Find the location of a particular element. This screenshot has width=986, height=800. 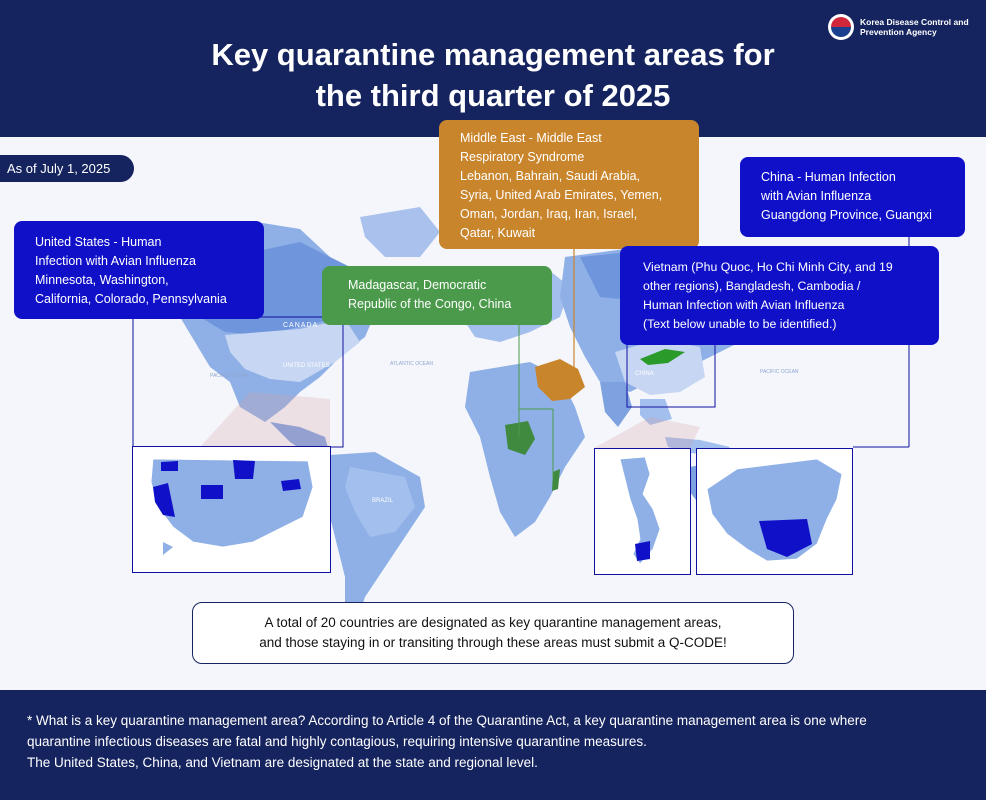

agency-logo-icon is located at coordinates (841, 27).